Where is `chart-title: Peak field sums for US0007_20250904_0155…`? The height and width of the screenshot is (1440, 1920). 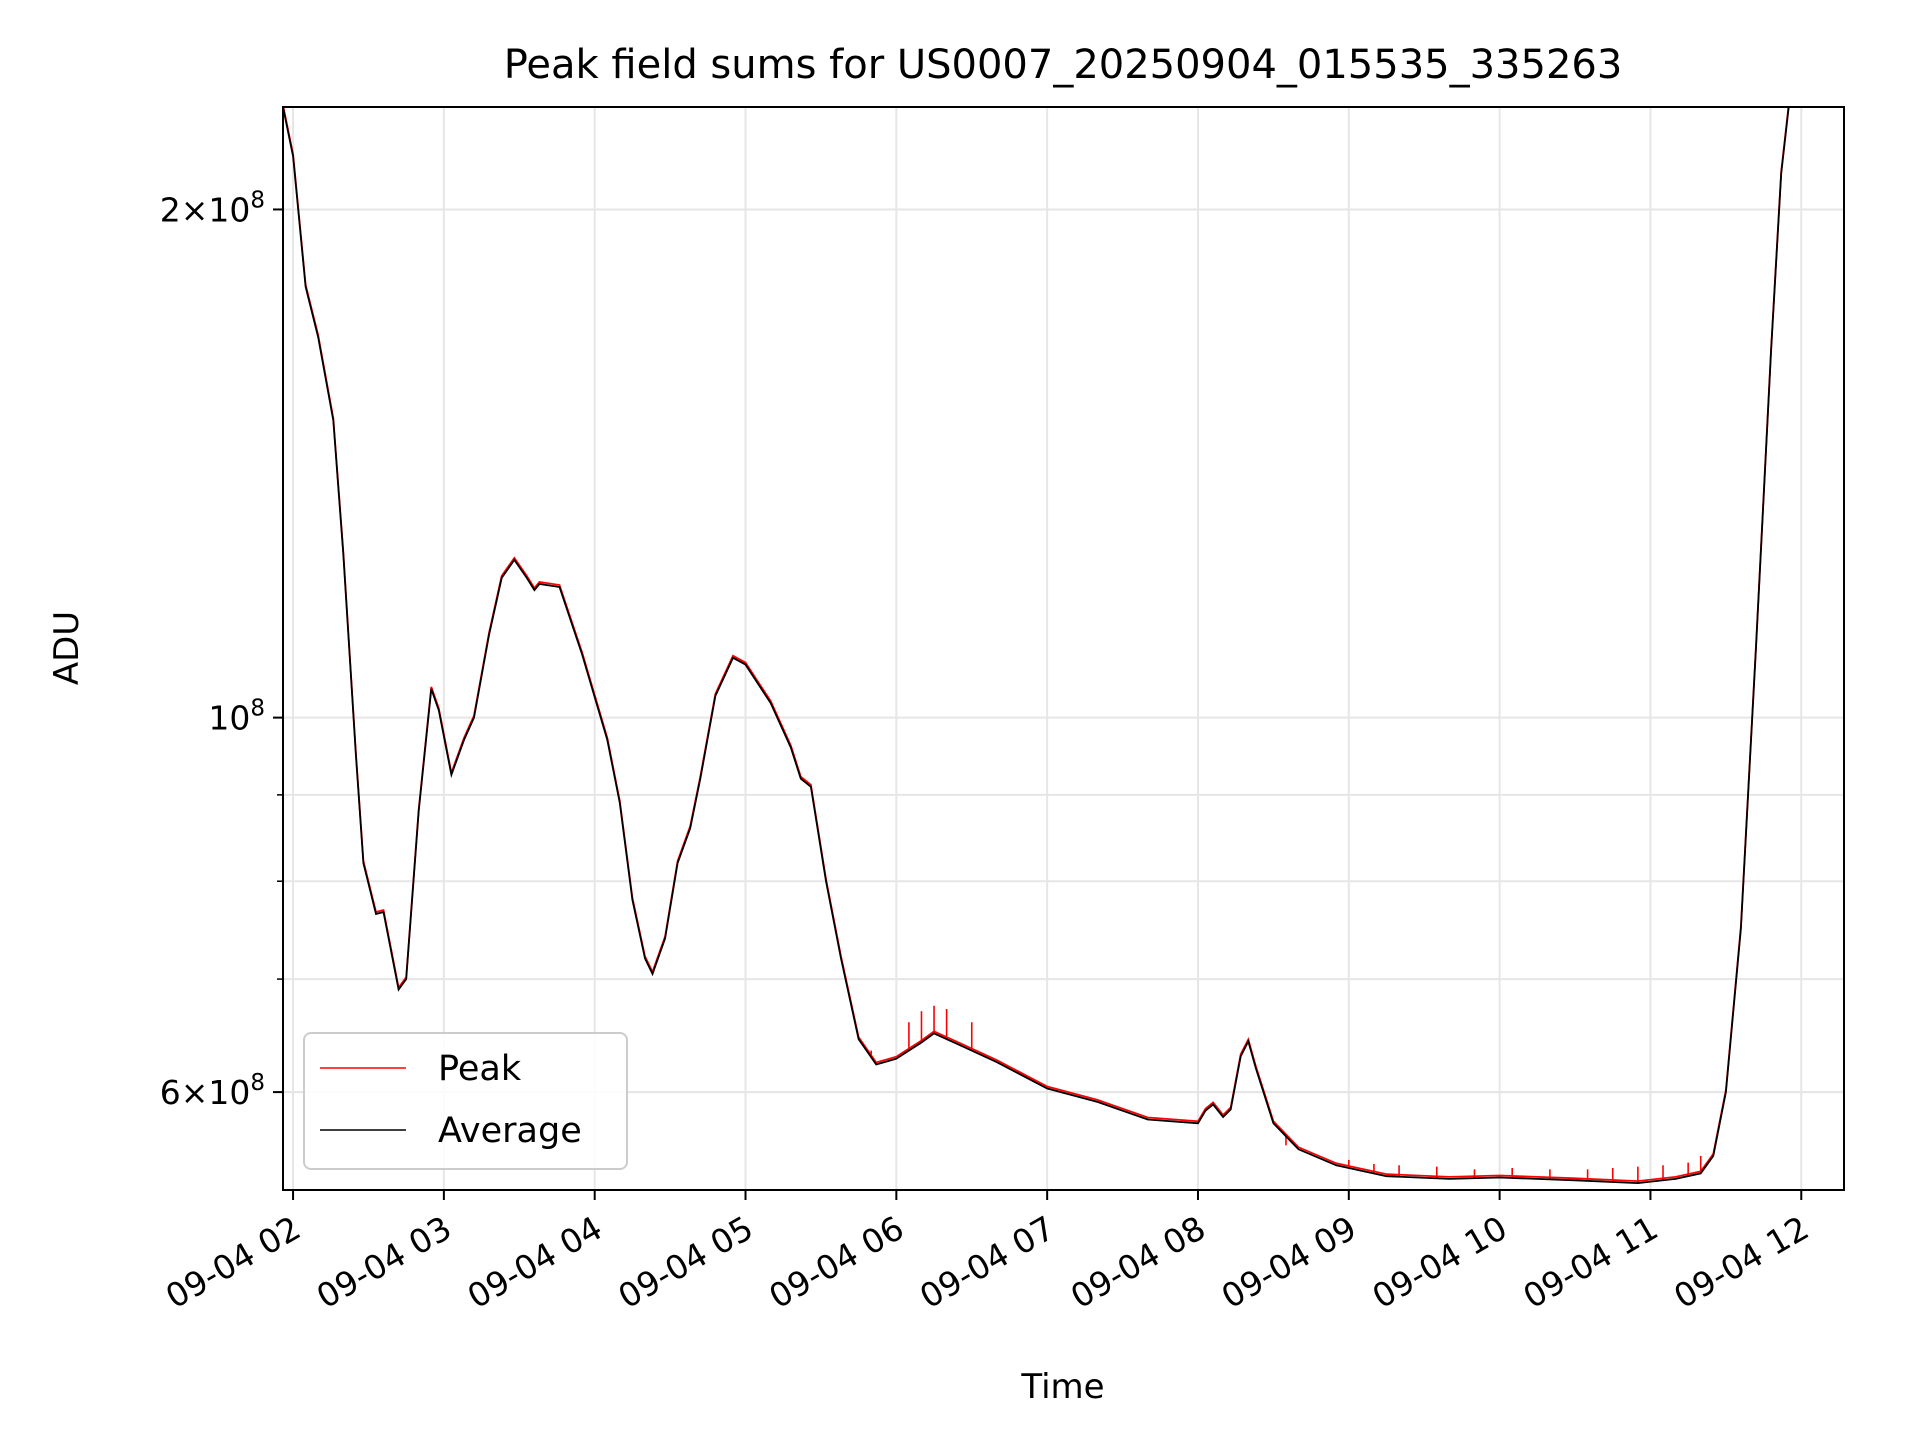 chart-title: Peak field sums for US0007_20250904_0155… is located at coordinates (1063, 65).